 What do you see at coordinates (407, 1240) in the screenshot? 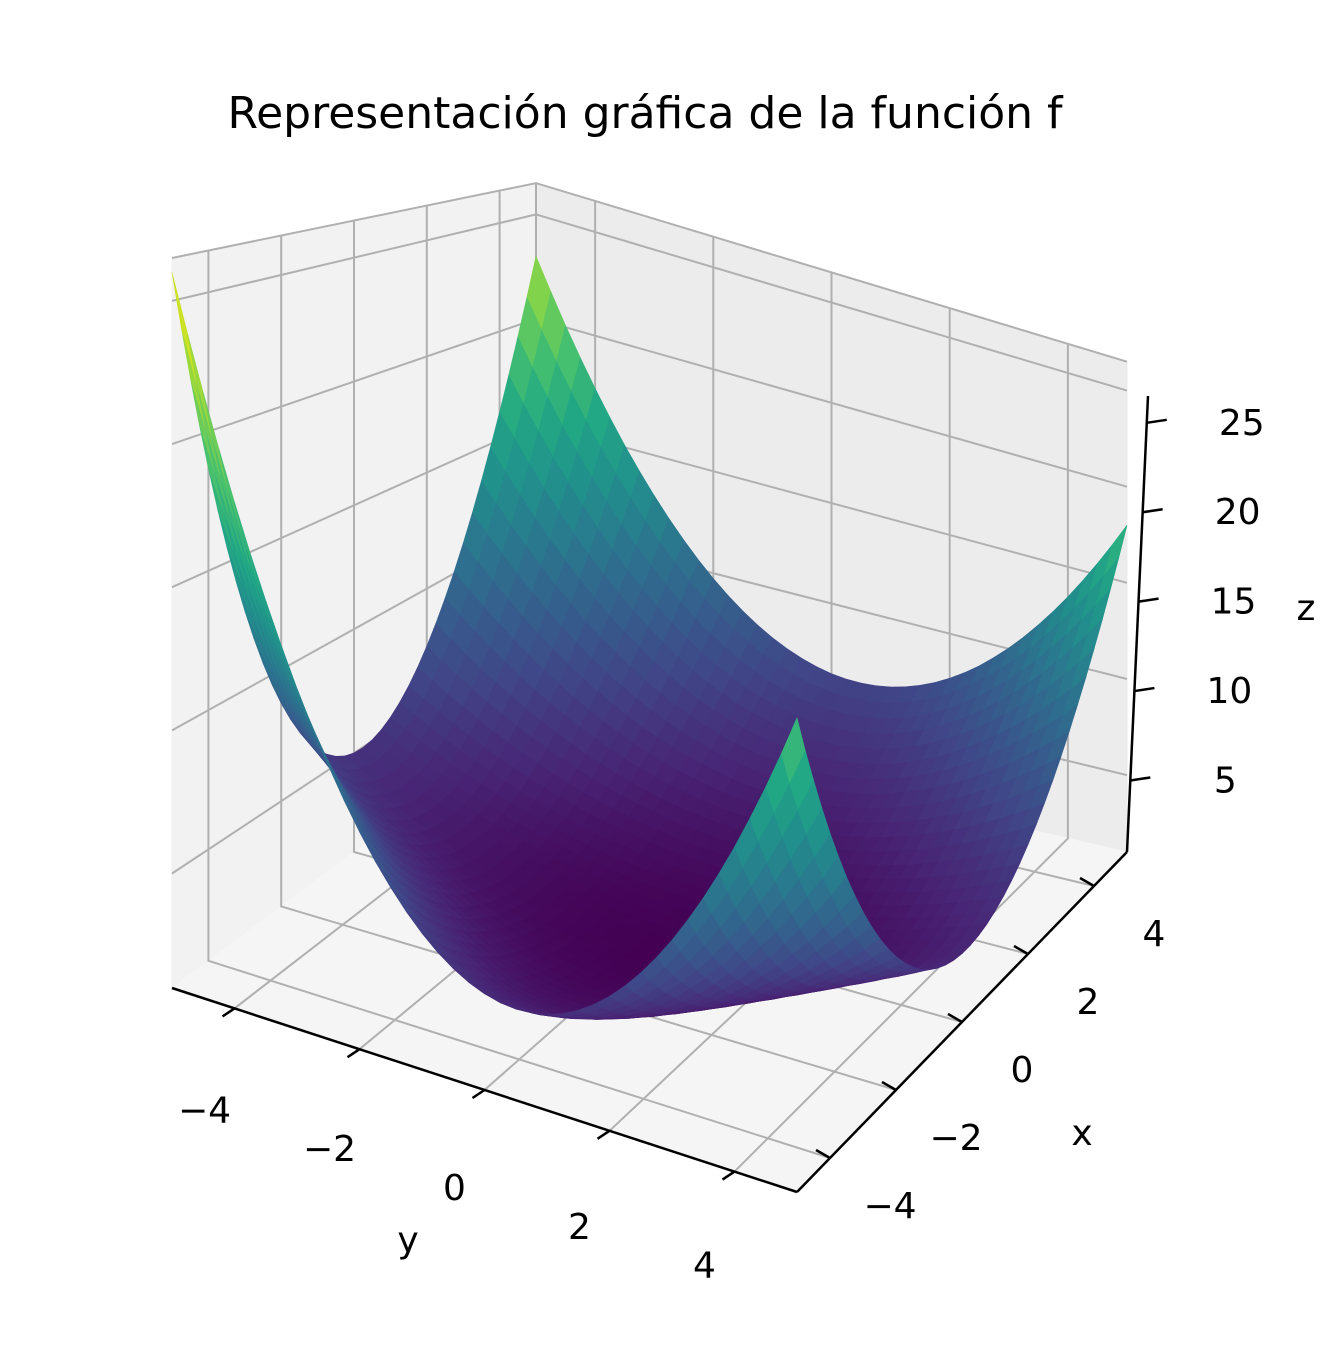
I see `y-axis-label: y` at bounding box center [407, 1240].